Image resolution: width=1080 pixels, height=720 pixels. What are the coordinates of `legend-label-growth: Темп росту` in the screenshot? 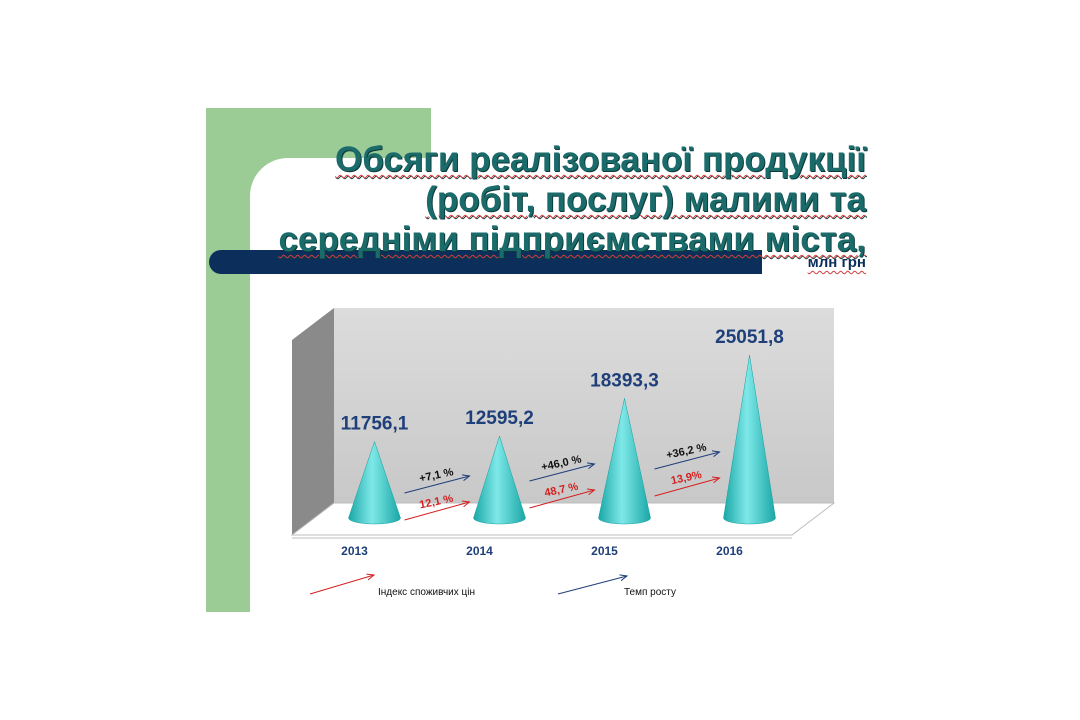 It's located at (650, 592).